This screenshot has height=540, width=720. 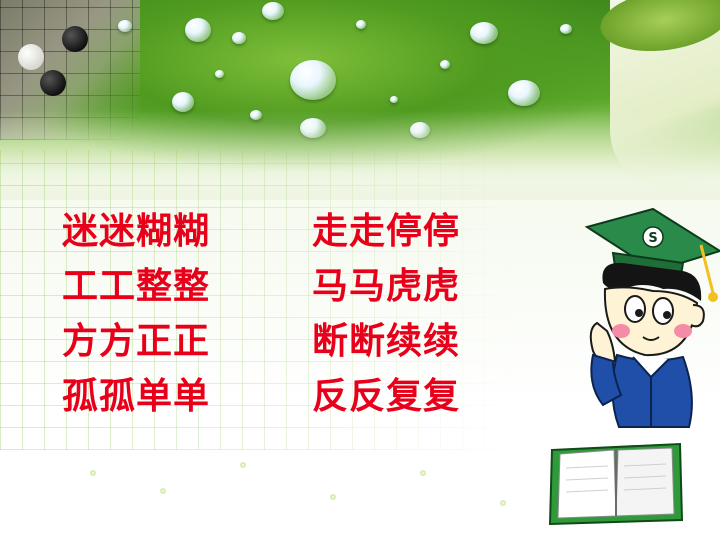 What do you see at coordinates (667, 315) in the screenshot?
I see `student-pupil-right` at bounding box center [667, 315].